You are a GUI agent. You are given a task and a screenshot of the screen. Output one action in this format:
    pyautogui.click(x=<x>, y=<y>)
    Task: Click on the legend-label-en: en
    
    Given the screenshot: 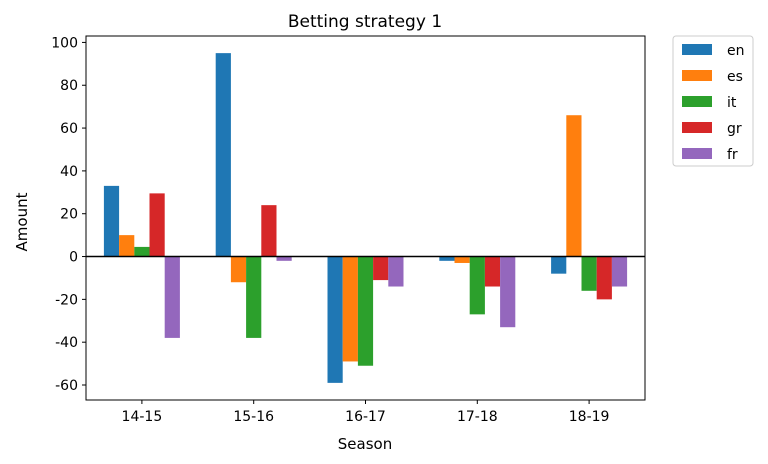 What is the action you would take?
    pyautogui.click(x=736, y=51)
    